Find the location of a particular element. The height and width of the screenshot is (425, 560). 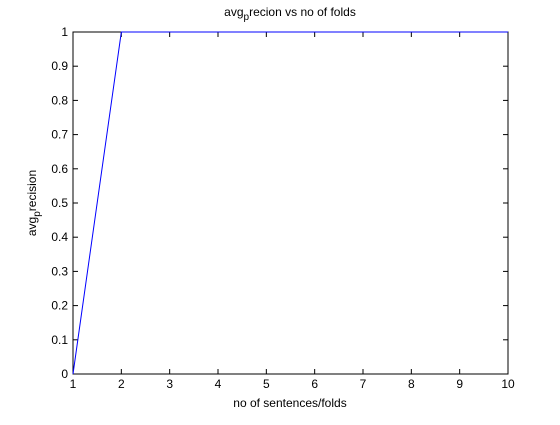

x-tick-label: 4 is located at coordinates (218, 384).